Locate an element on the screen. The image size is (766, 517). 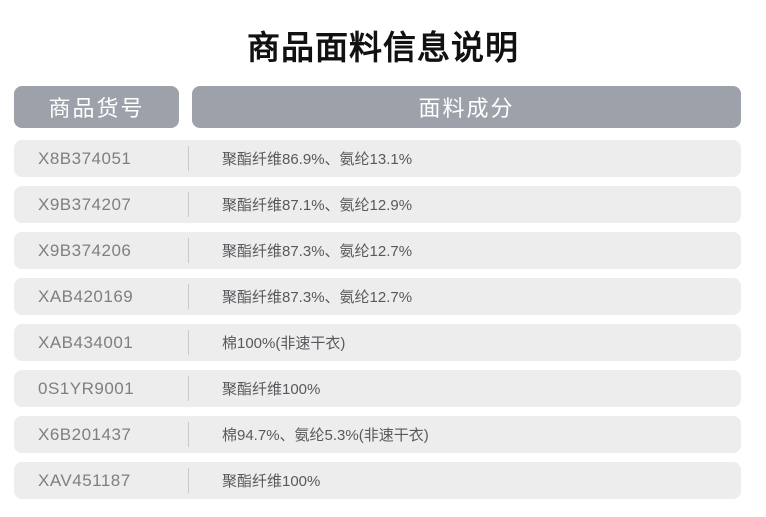
column-header-fabric-composition: 面料成分 is located at coordinates (466, 107).